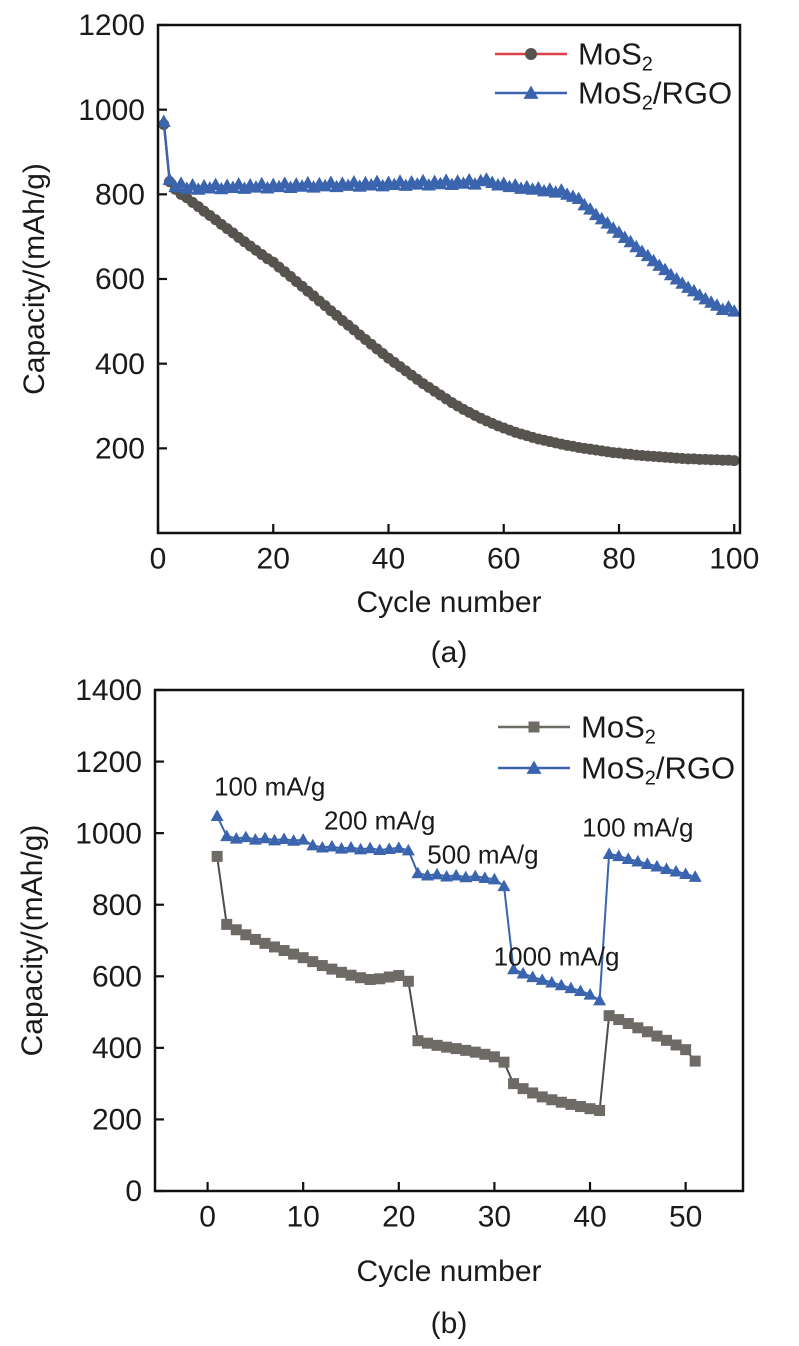  I want to click on x-tick-label: 0, so click(207, 1216).